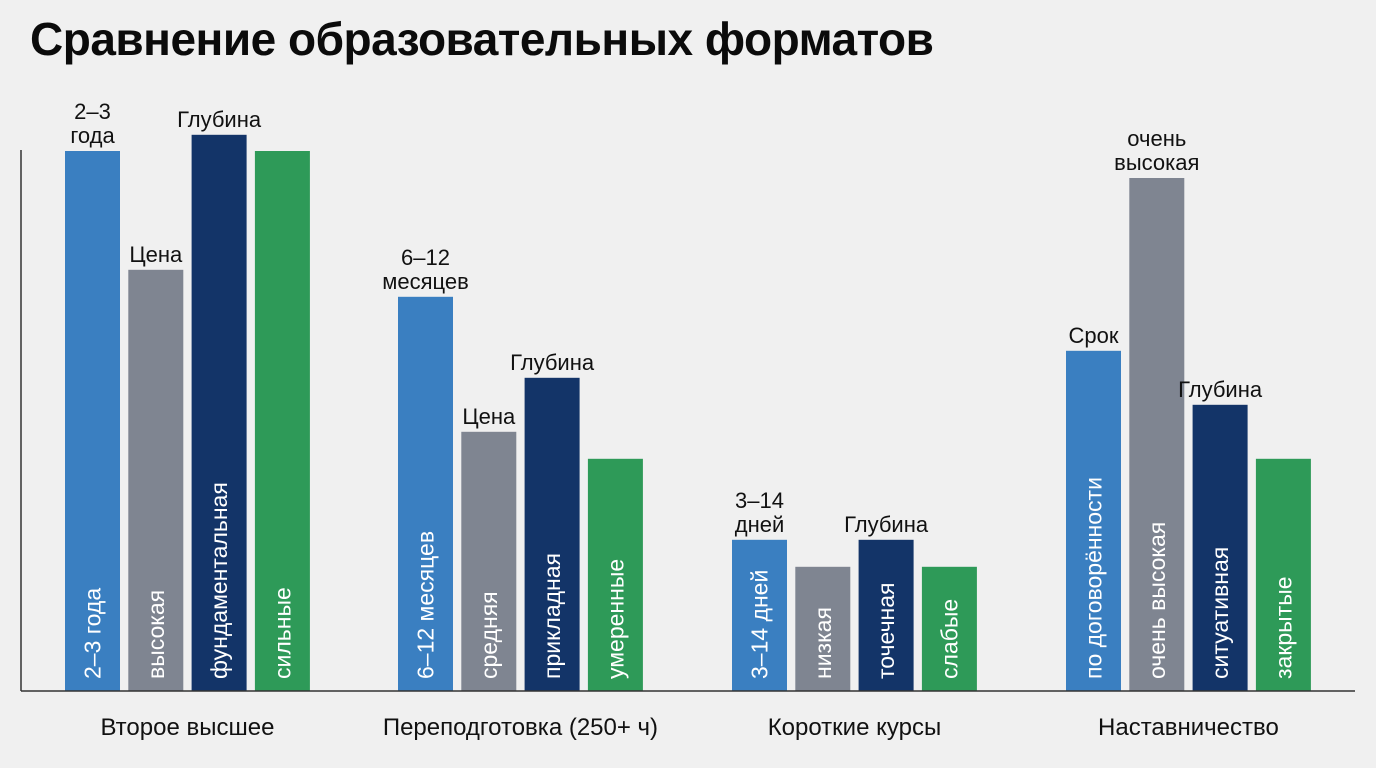 The height and width of the screenshot is (768, 1376). What do you see at coordinates (1157, 600) in the screenshot?
I see `bar-inner-label: очень высокая` at bounding box center [1157, 600].